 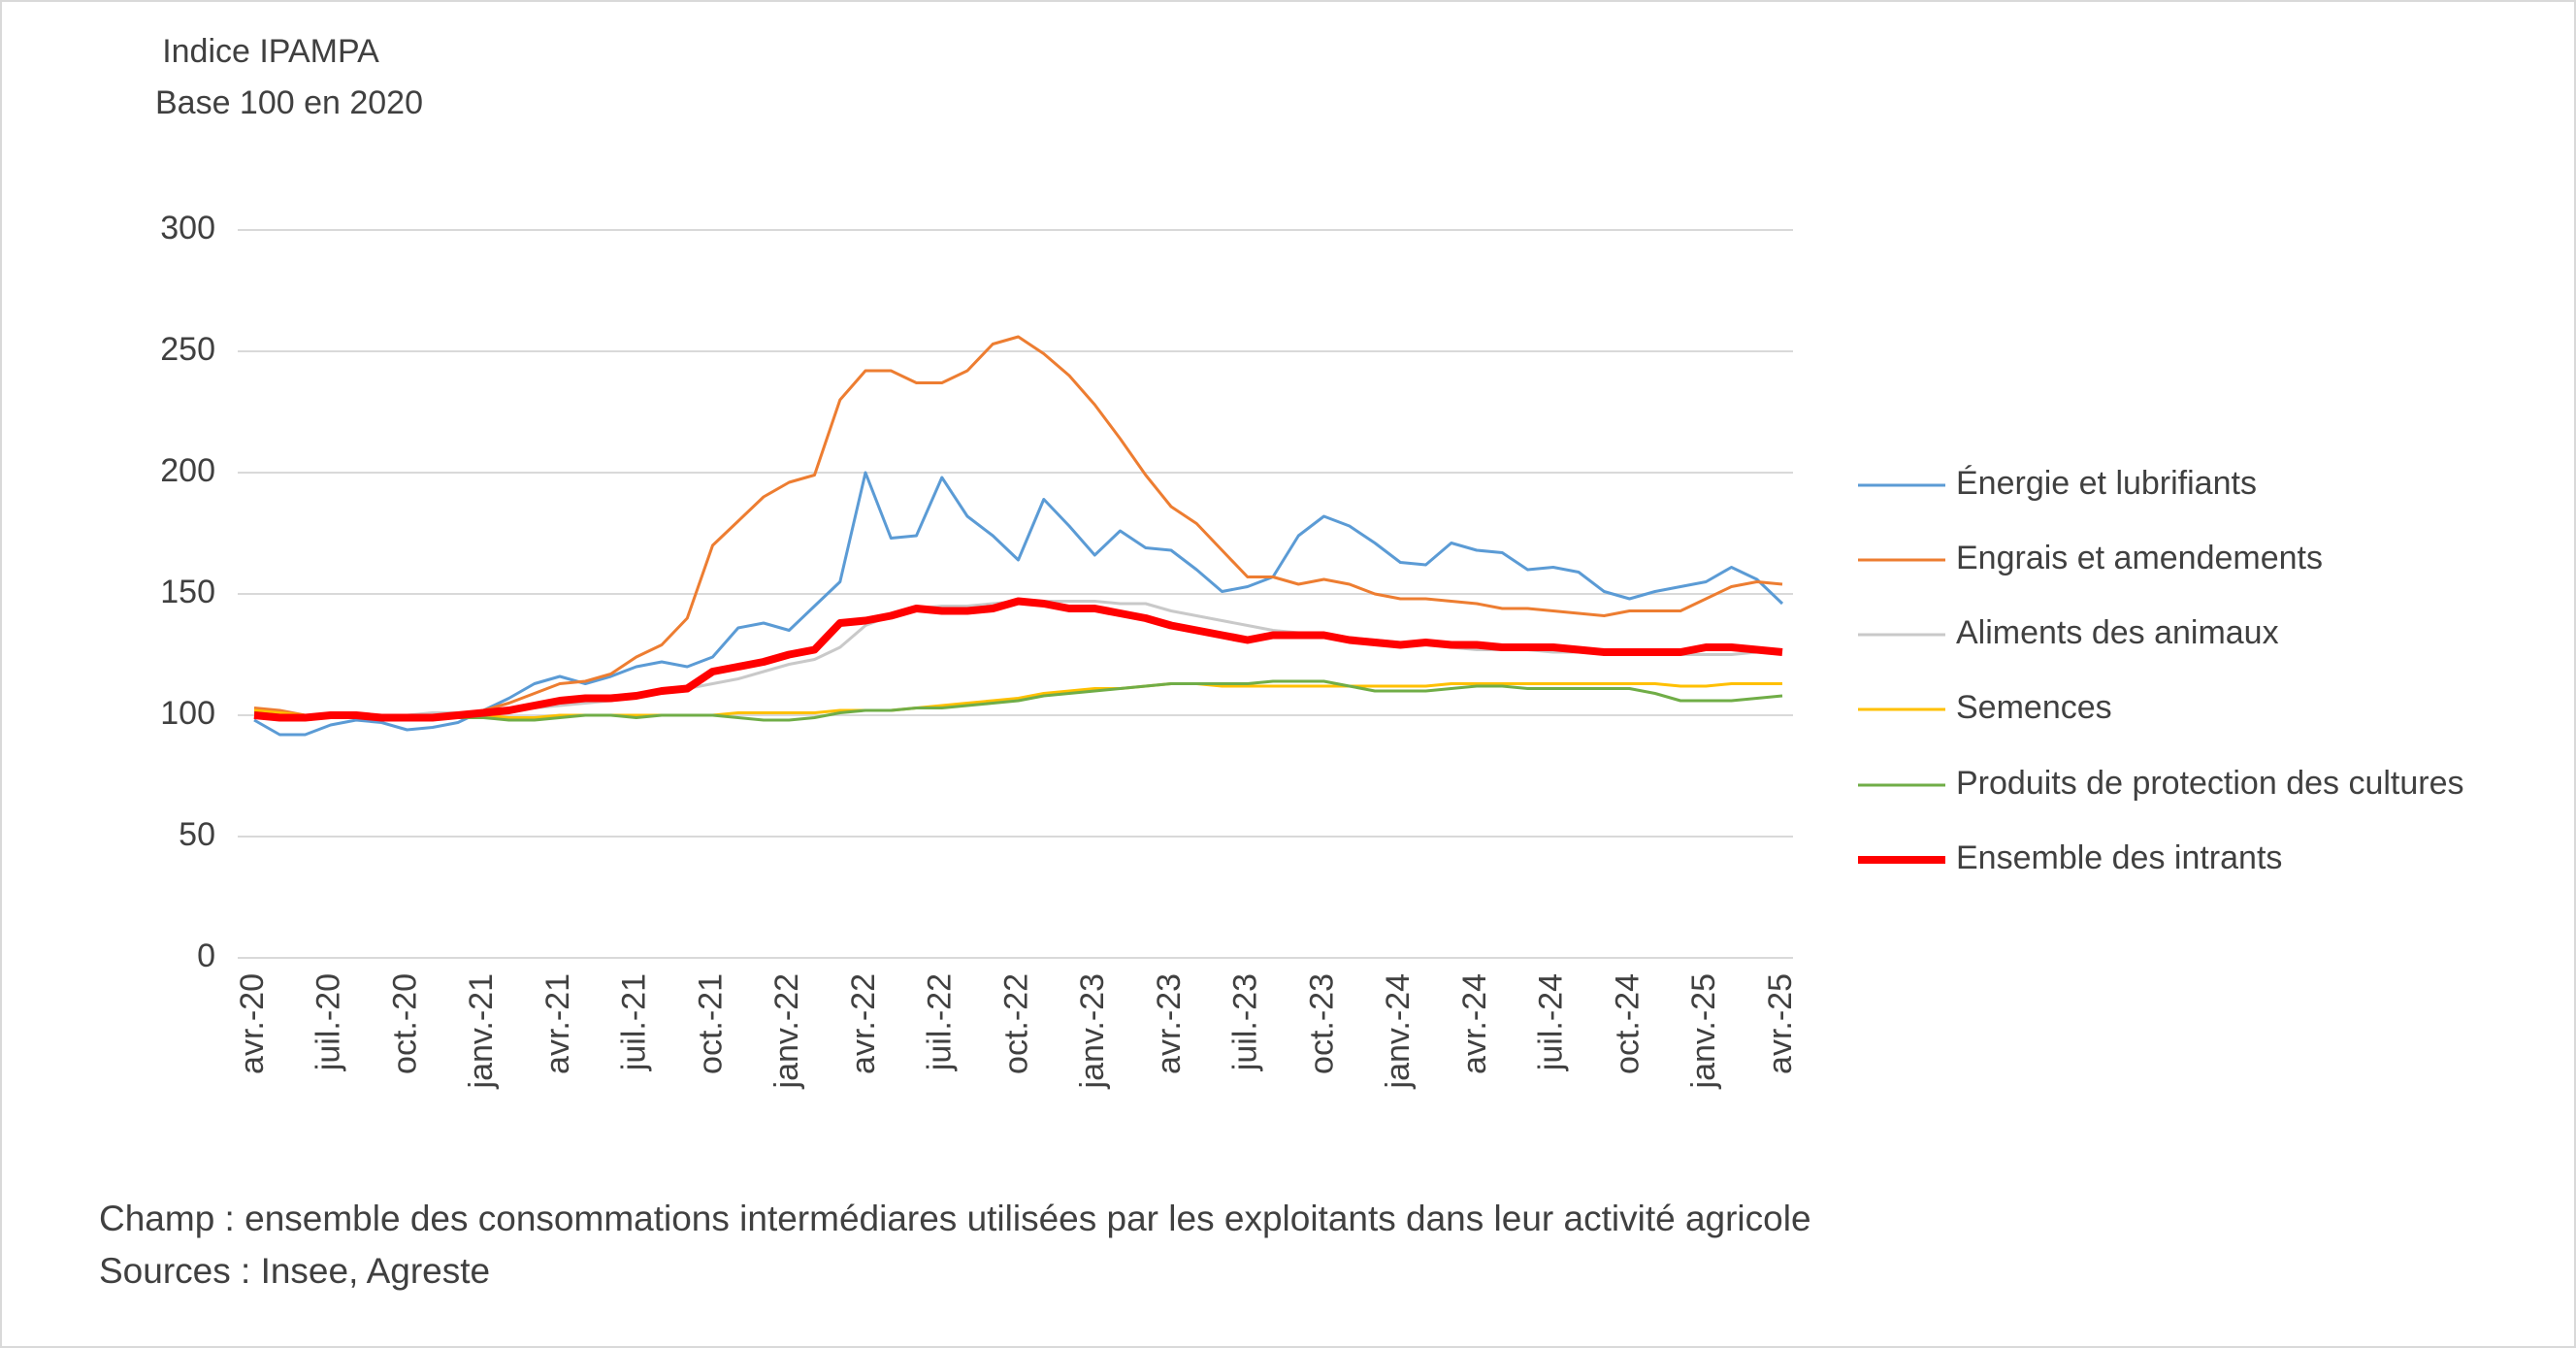 I want to click on x-tick-label: avr.-21, so click(x=557, y=1023).